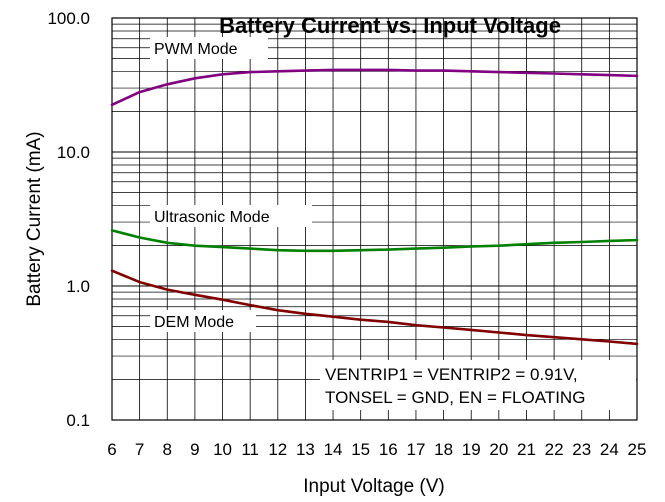 Image resolution: width=665 pixels, height=502 pixels. I want to click on x-tick-labels: 6 7 8 9 10 11 12 13 14 15 16 17 18 19 20 21 22 23 24 25, so click(376, 449).